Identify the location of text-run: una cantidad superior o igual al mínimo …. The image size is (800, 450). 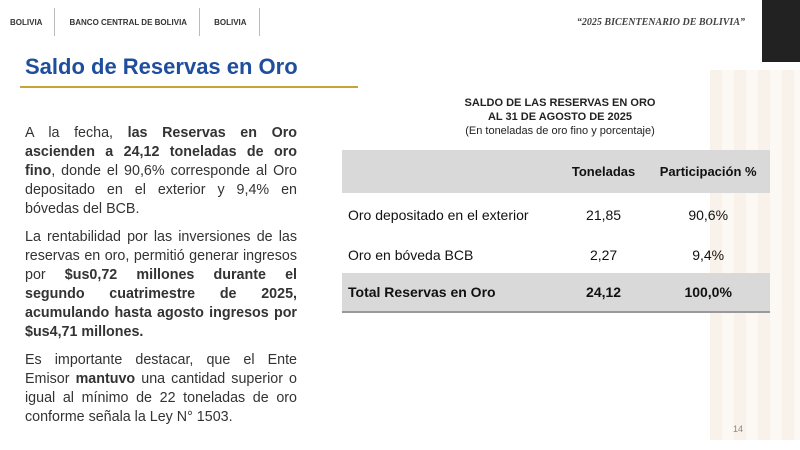
(161, 398).